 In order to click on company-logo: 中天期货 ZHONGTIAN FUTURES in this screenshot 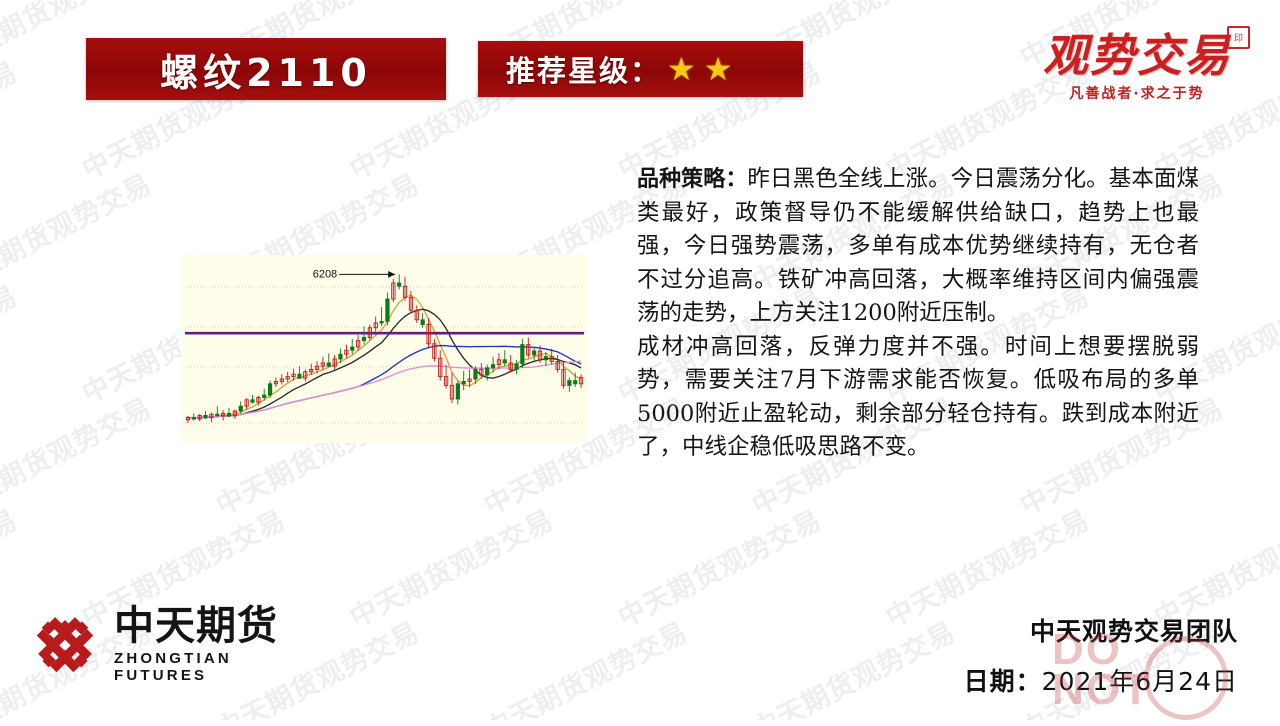, I will do `click(159, 644)`.